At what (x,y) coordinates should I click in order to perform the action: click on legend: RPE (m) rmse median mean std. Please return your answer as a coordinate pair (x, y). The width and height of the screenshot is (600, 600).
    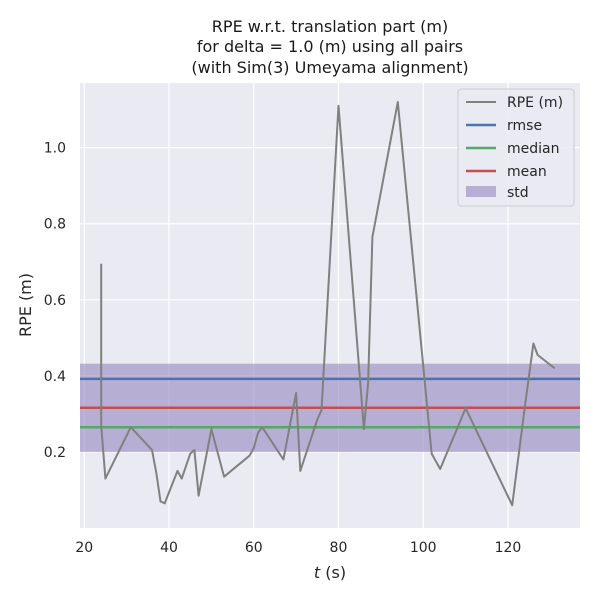
    Looking at the image, I should click on (516, 147).